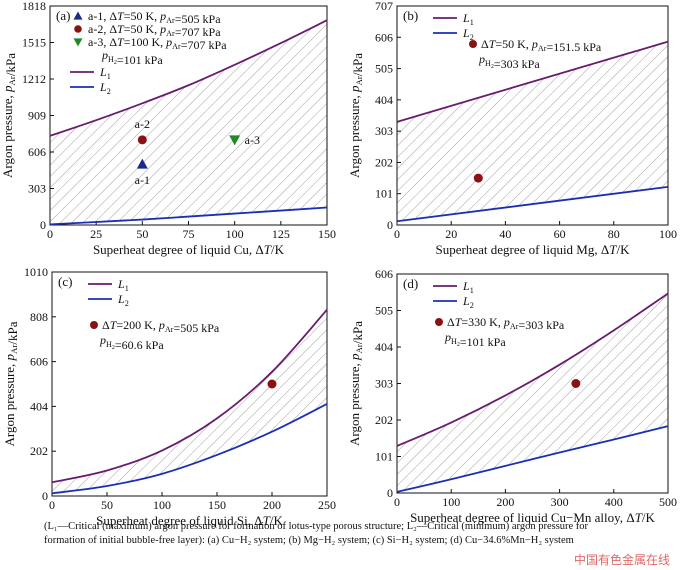 Image resolution: width=680 pixels, height=570 pixels. Describe the element at coordinates (410, 15) in the screenshot. I see `panel-label: (b)` at that location.